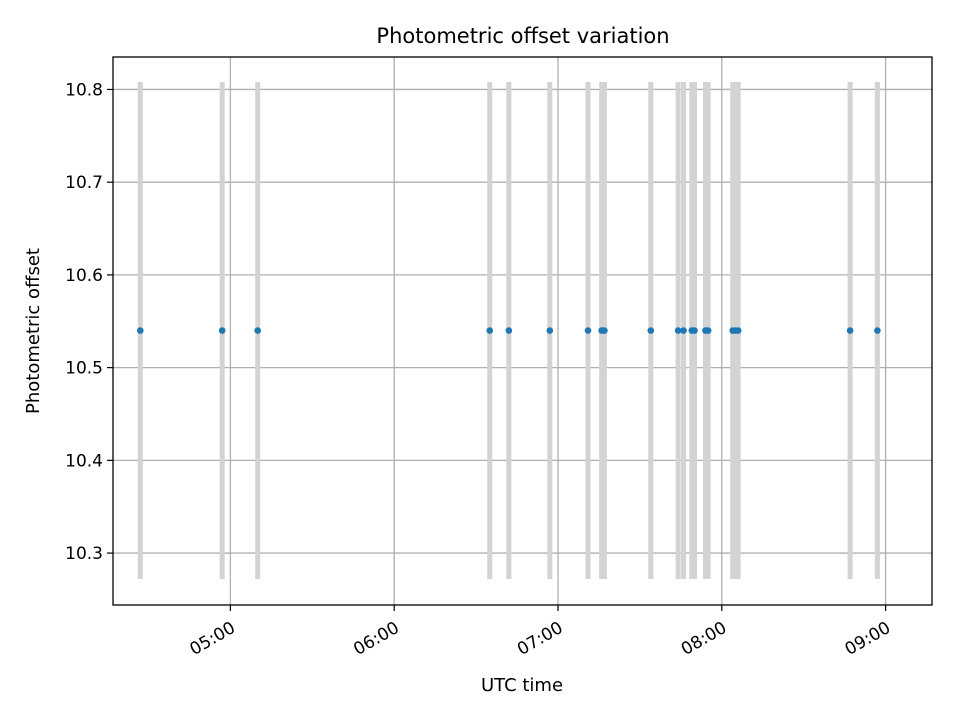  What do you see at coordinates (84, 90) in the screenshot?
I see `y-tick-label: 10.8` at bounding box center [84, 90].